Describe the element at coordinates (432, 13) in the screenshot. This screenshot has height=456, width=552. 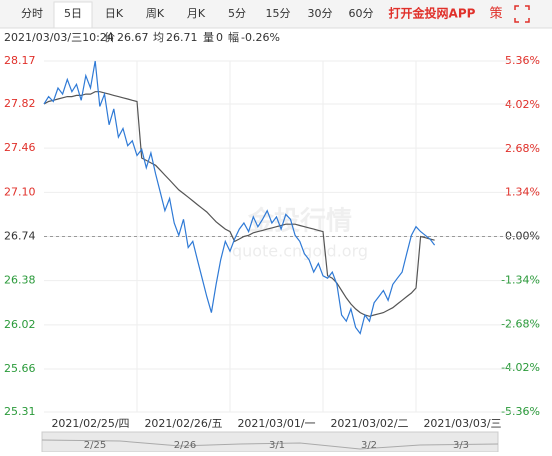
I see `app-link: 打开金投网APP` at that location.